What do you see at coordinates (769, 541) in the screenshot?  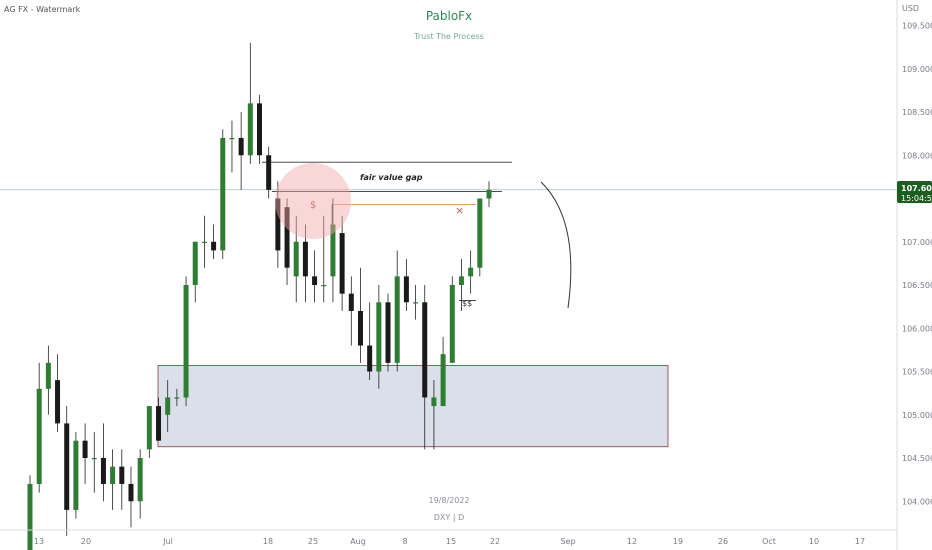 I see `time-tick-label: Oct` at bounding box center [769, 541].